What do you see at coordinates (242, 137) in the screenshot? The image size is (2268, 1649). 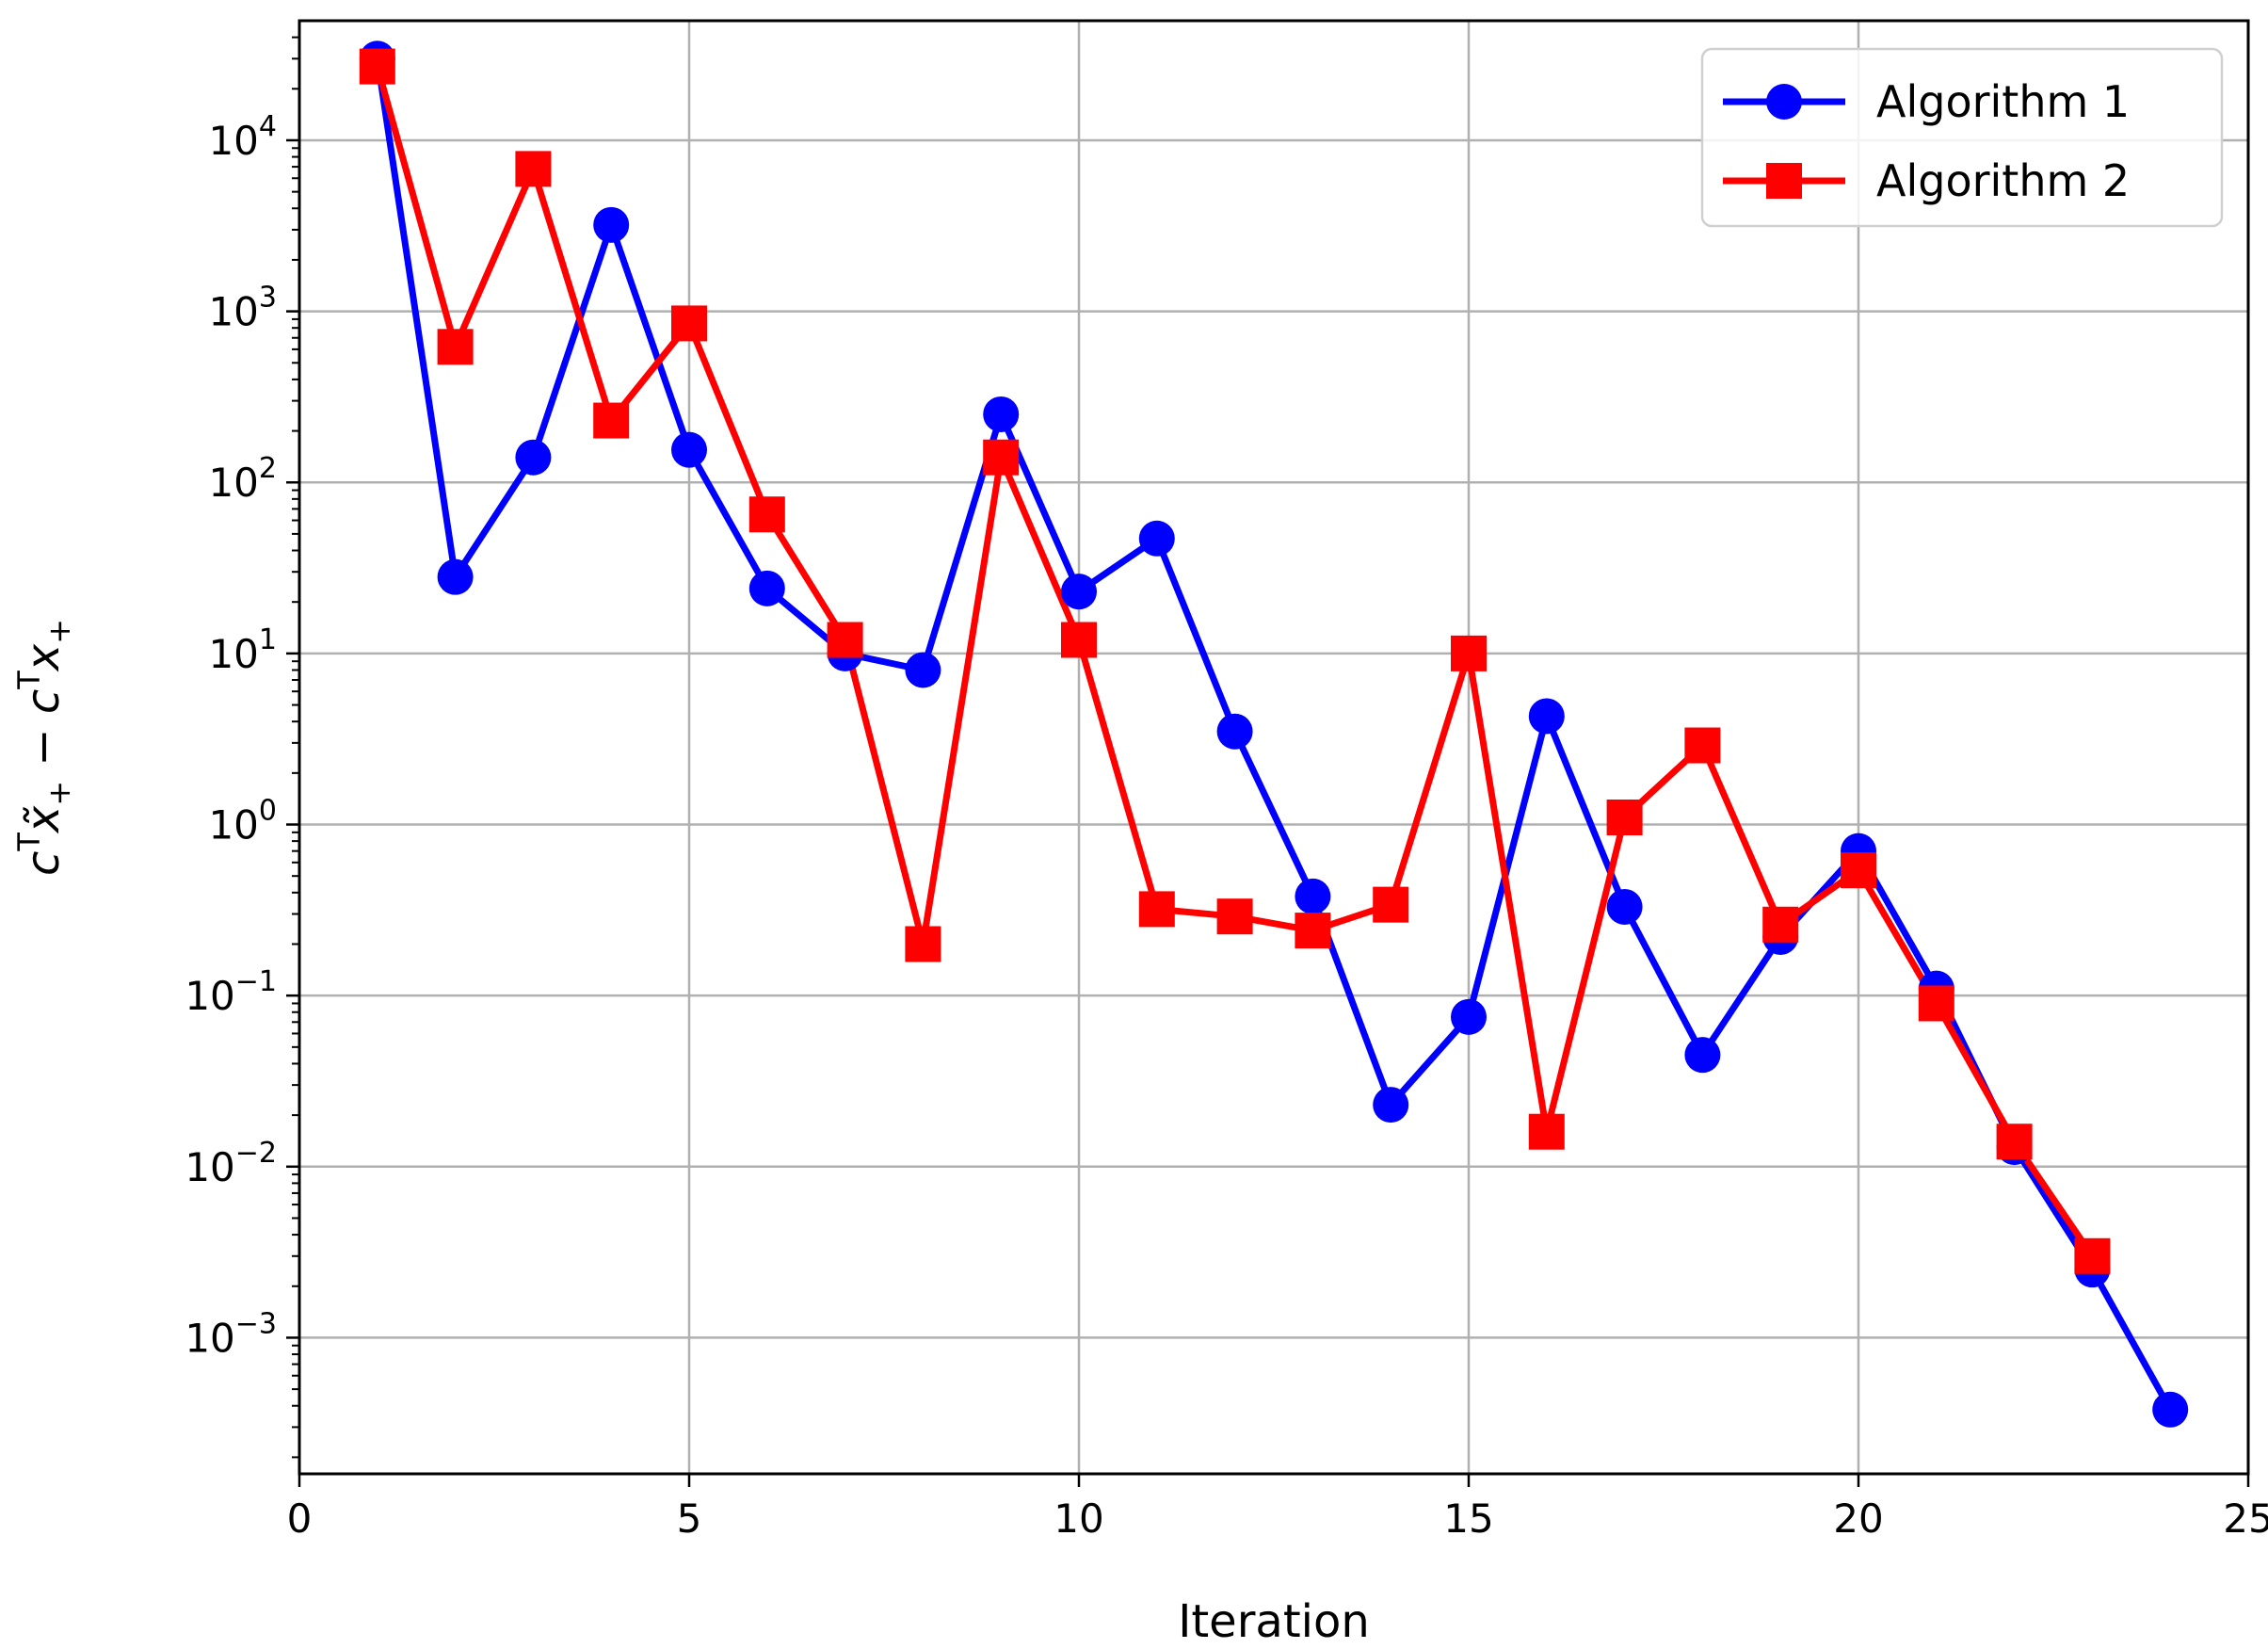 I see `y-tick-label: 10⁴` at bounding box center [242, 137].